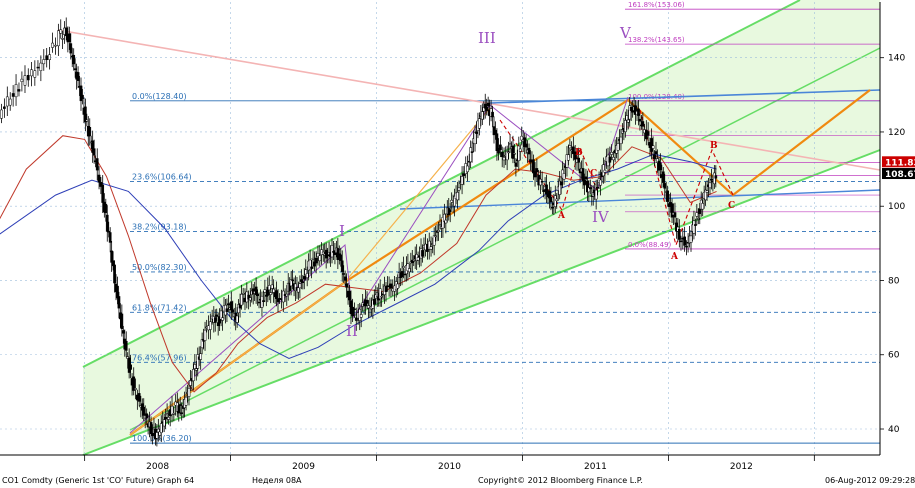 This screenshot has height=488, width=915. I want to click on y-tick-label: 140, so click(896, 59).